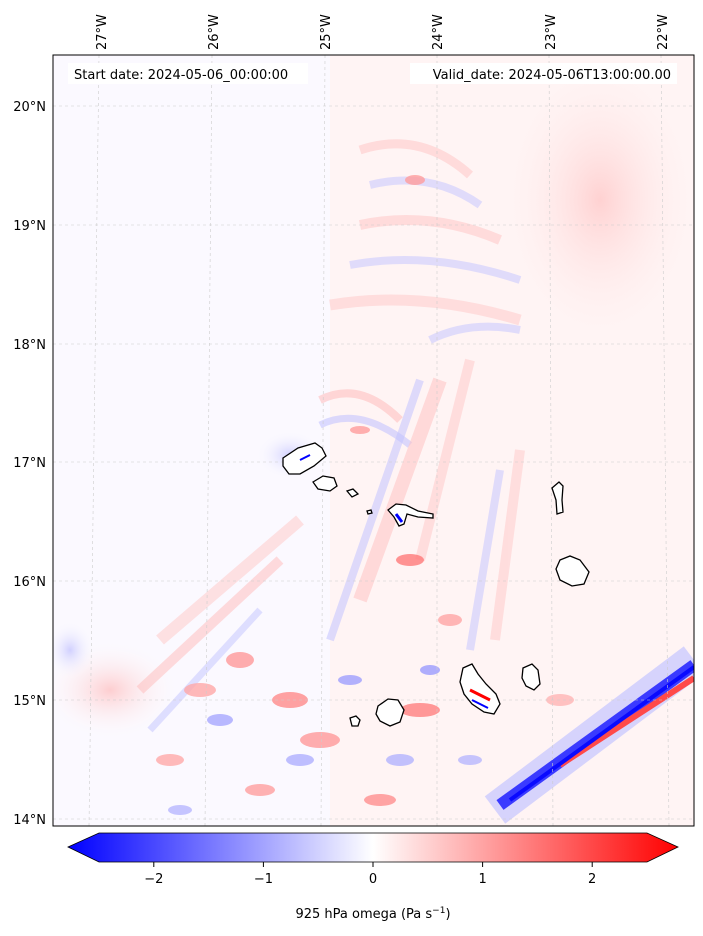 This screenshot has height=936, width=703. I want to click on colorbar: −2 −1 0 1 2 925 hPa omega (Pa s−1), so click(373, 877).